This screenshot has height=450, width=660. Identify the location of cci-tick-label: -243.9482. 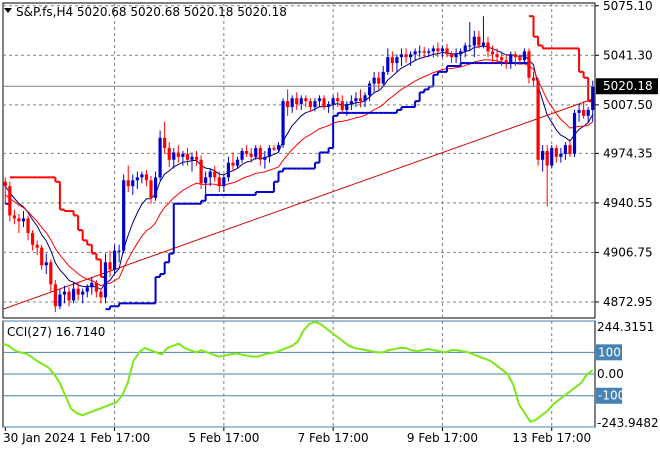
(628, 423).